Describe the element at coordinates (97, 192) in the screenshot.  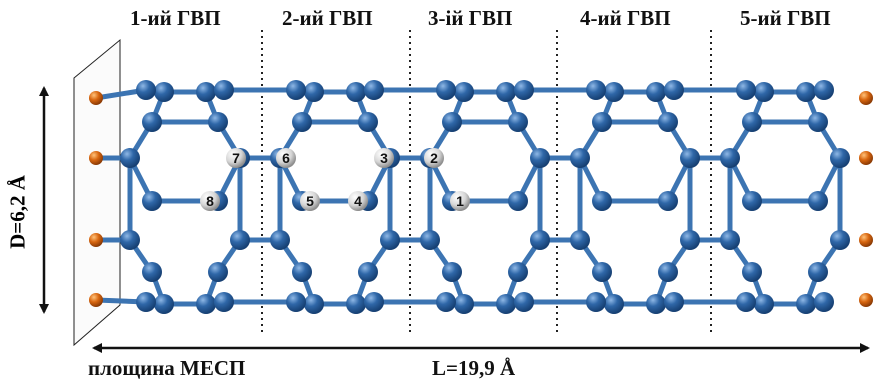
I see `mesp-plane` at that location.